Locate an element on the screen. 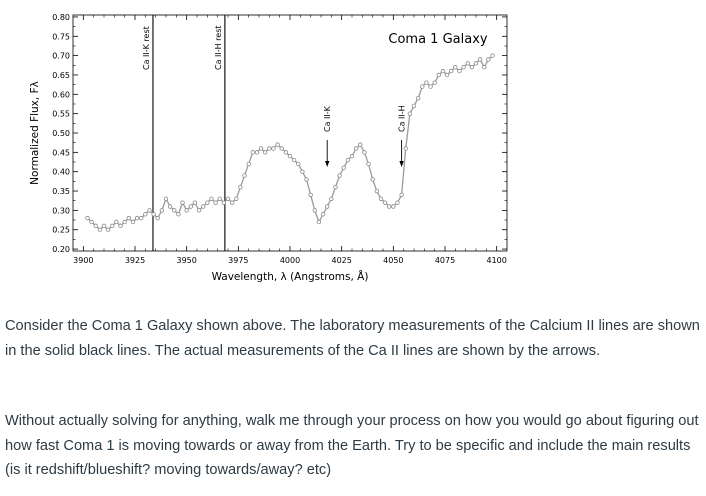  x-tick-label: 3925 is located at coordinates (135, 260).